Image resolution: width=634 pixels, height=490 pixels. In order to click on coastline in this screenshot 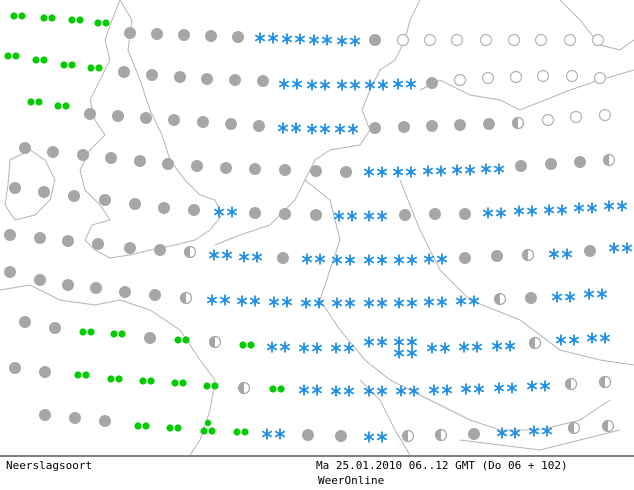, I will do `click(30, 185)`.